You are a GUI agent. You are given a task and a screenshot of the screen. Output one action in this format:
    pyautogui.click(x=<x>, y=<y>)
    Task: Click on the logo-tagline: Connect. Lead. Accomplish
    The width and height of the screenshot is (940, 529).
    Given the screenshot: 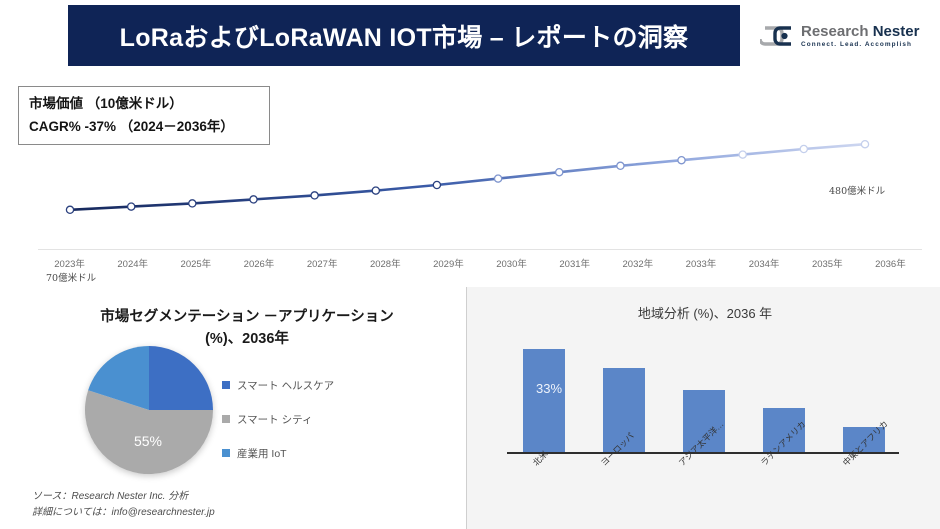 What is the action you would take?
    pyautogui.click(x=857, y=44)
    